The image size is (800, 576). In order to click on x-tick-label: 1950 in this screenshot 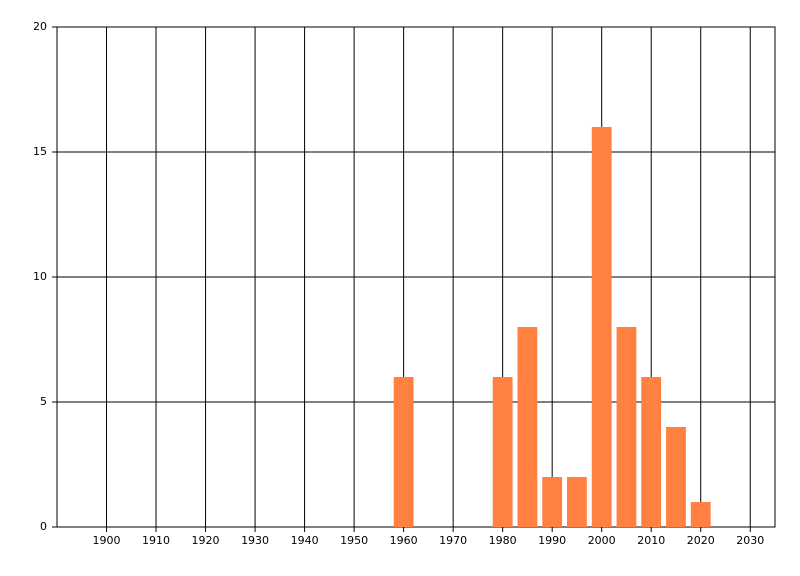, I will do `click(354, 540)`.